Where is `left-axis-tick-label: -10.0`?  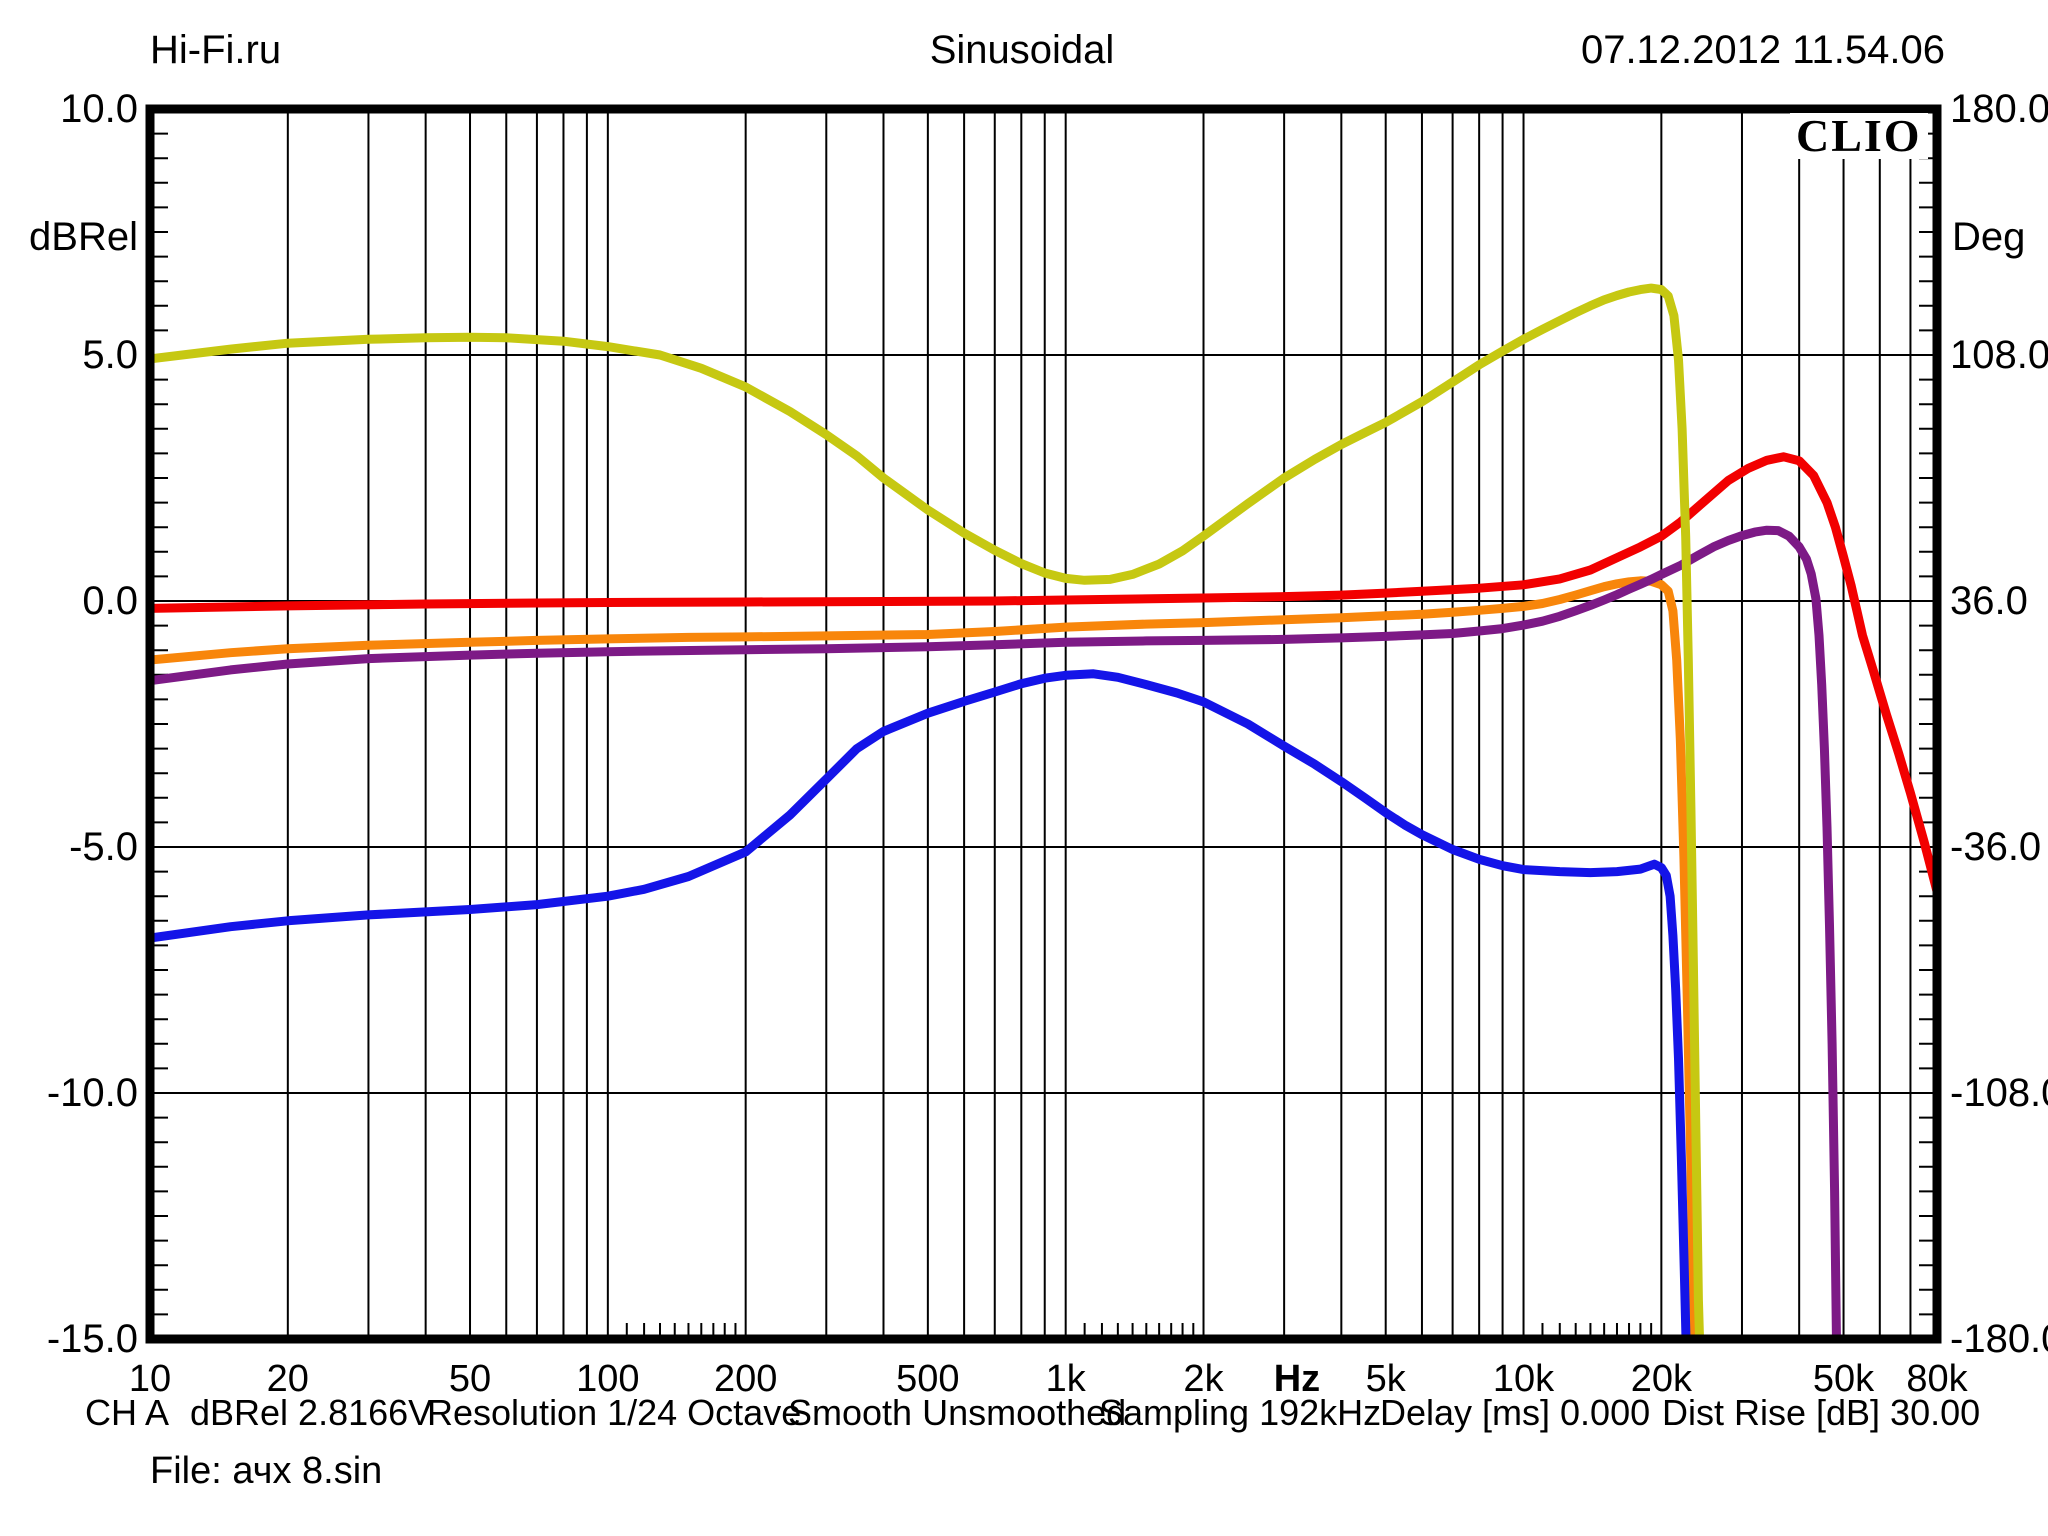 left-axis-tick-label: -10.0 is located at coordinates (92, 1093).